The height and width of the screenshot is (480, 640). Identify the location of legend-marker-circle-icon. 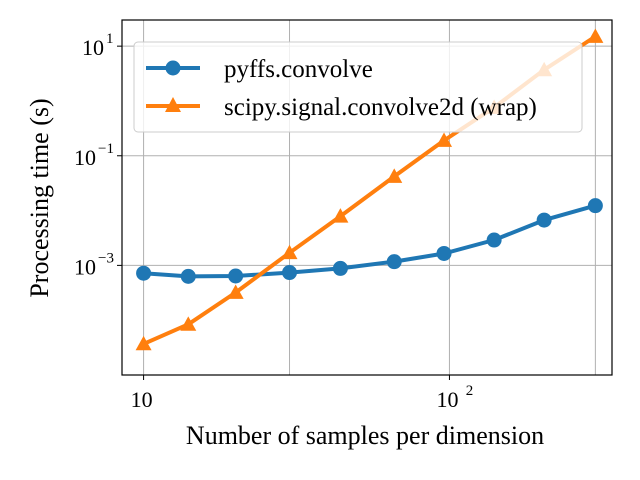
(173, 68).